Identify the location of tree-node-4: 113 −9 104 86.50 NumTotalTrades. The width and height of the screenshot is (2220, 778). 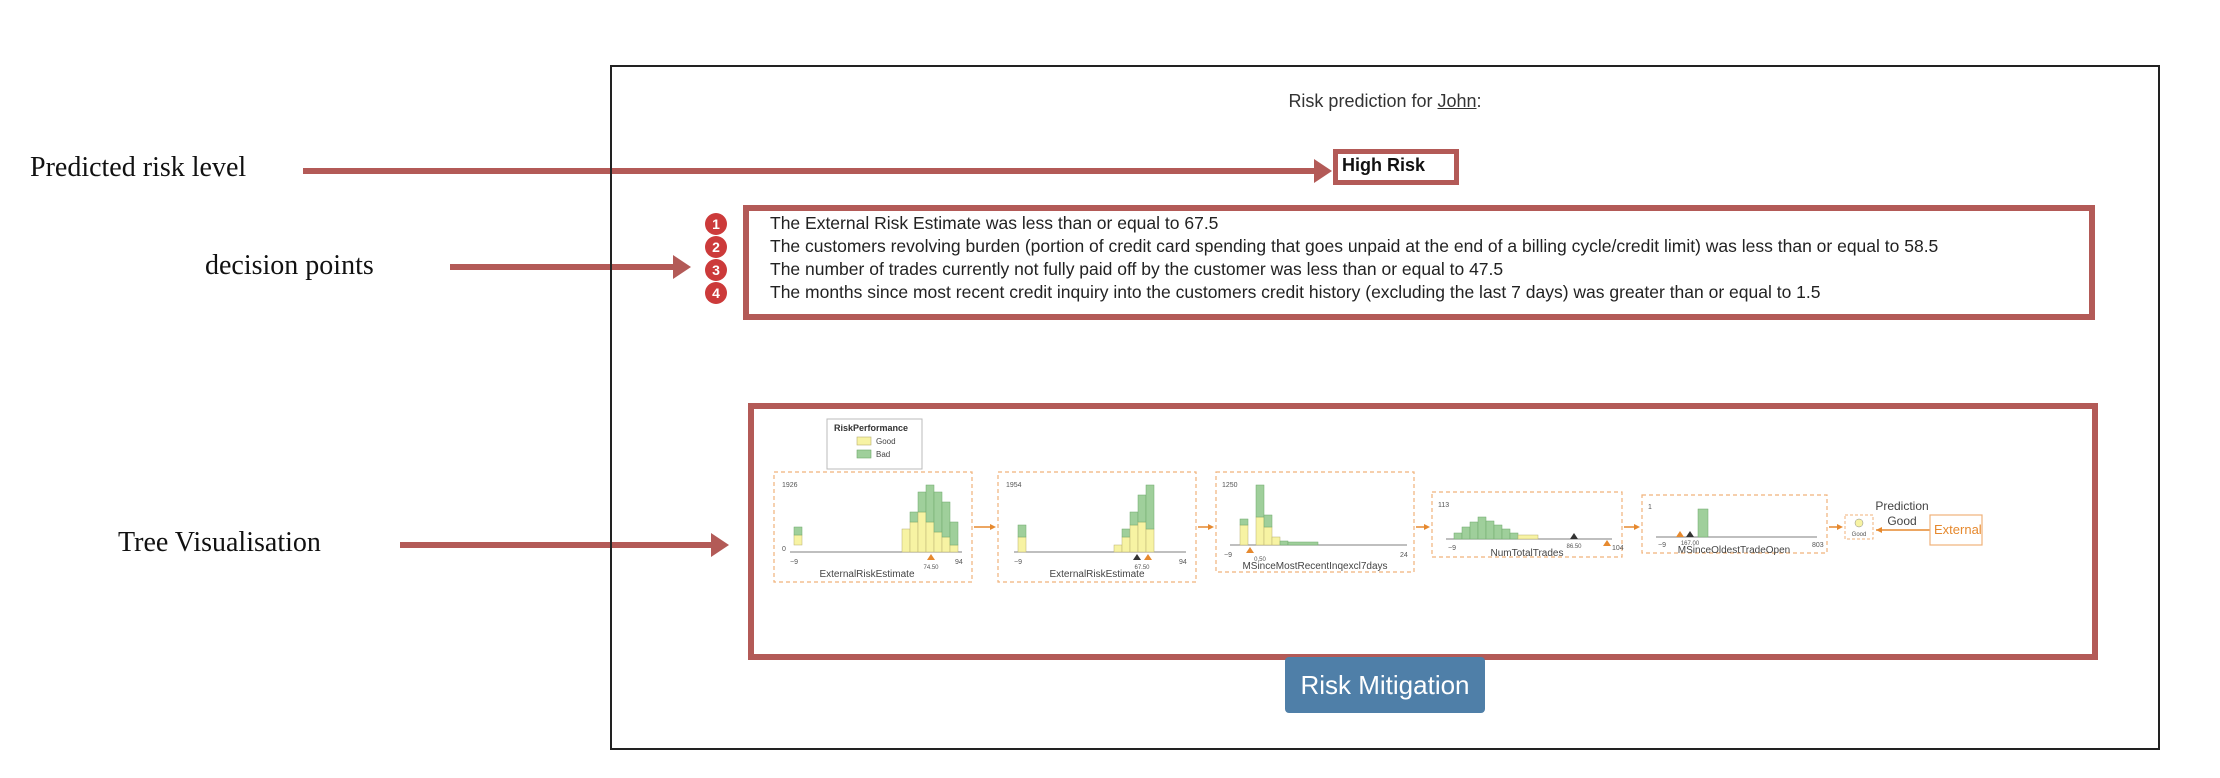
(1527, 525).